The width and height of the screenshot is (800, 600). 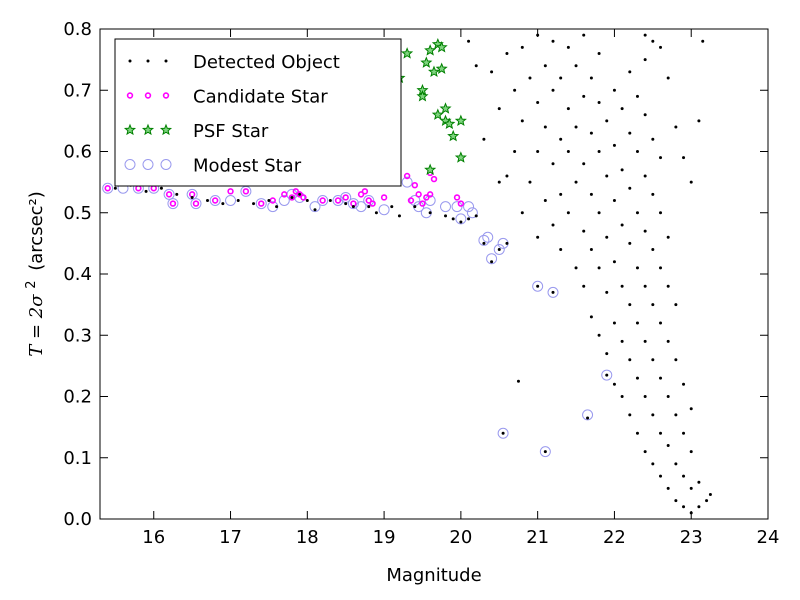 I want to click on y-axis-label-units: (arcsec²), so click(x=36, y=231).